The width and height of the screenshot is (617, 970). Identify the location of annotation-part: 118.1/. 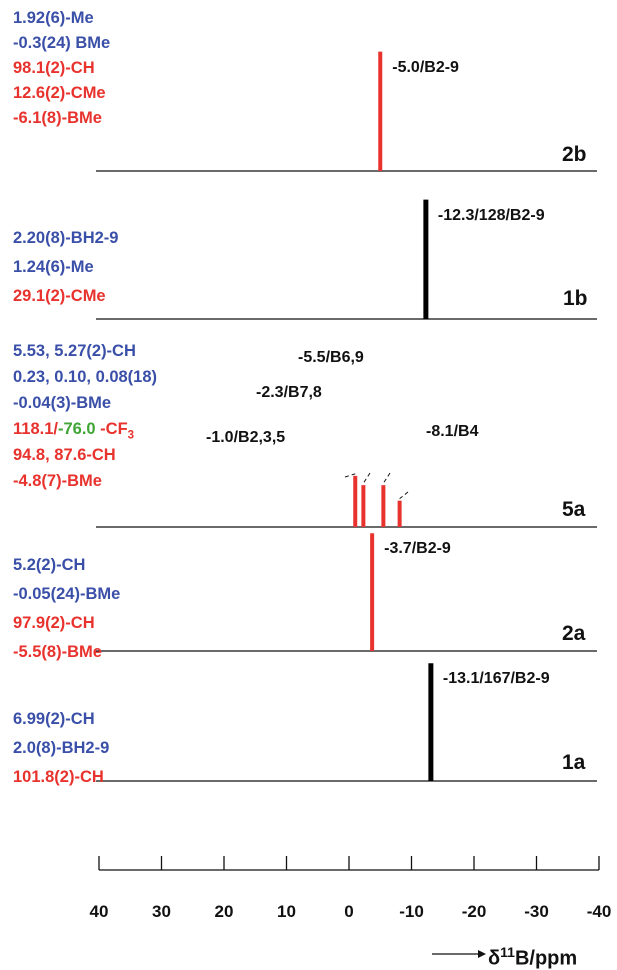
(35, 429).